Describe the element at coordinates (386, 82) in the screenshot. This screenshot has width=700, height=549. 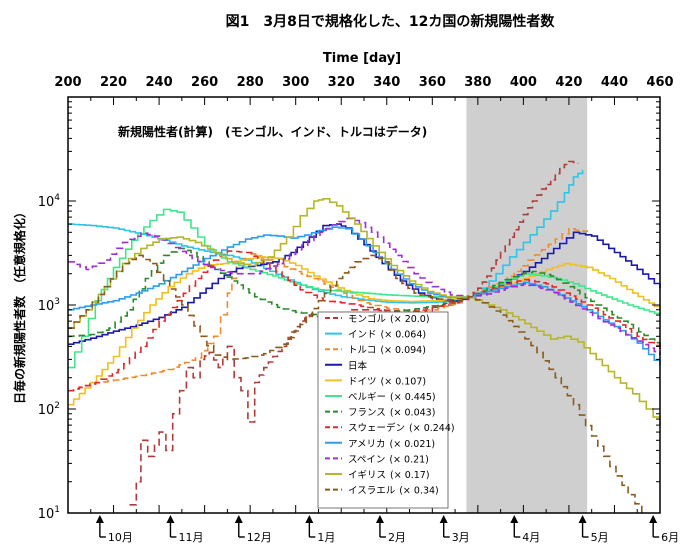
I see `x-tick-label: 340` at that location.